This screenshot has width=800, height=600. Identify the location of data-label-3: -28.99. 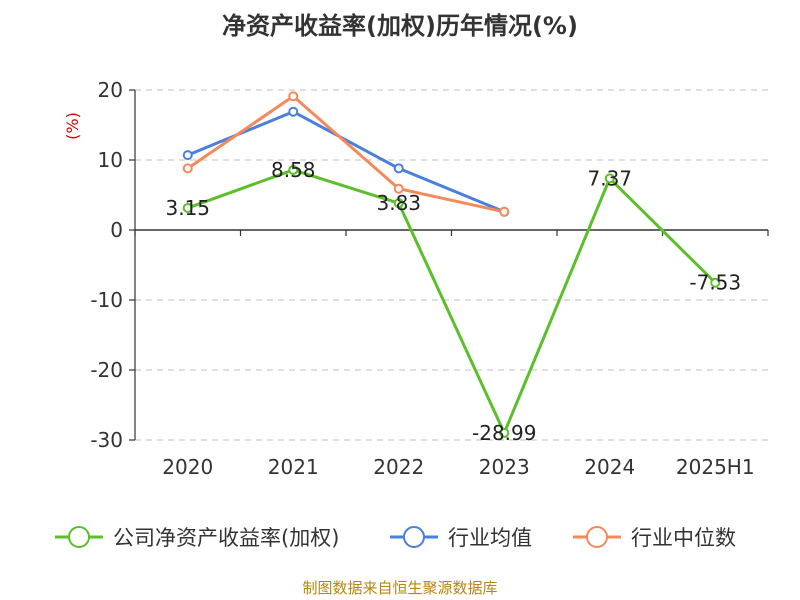
(504, 433).